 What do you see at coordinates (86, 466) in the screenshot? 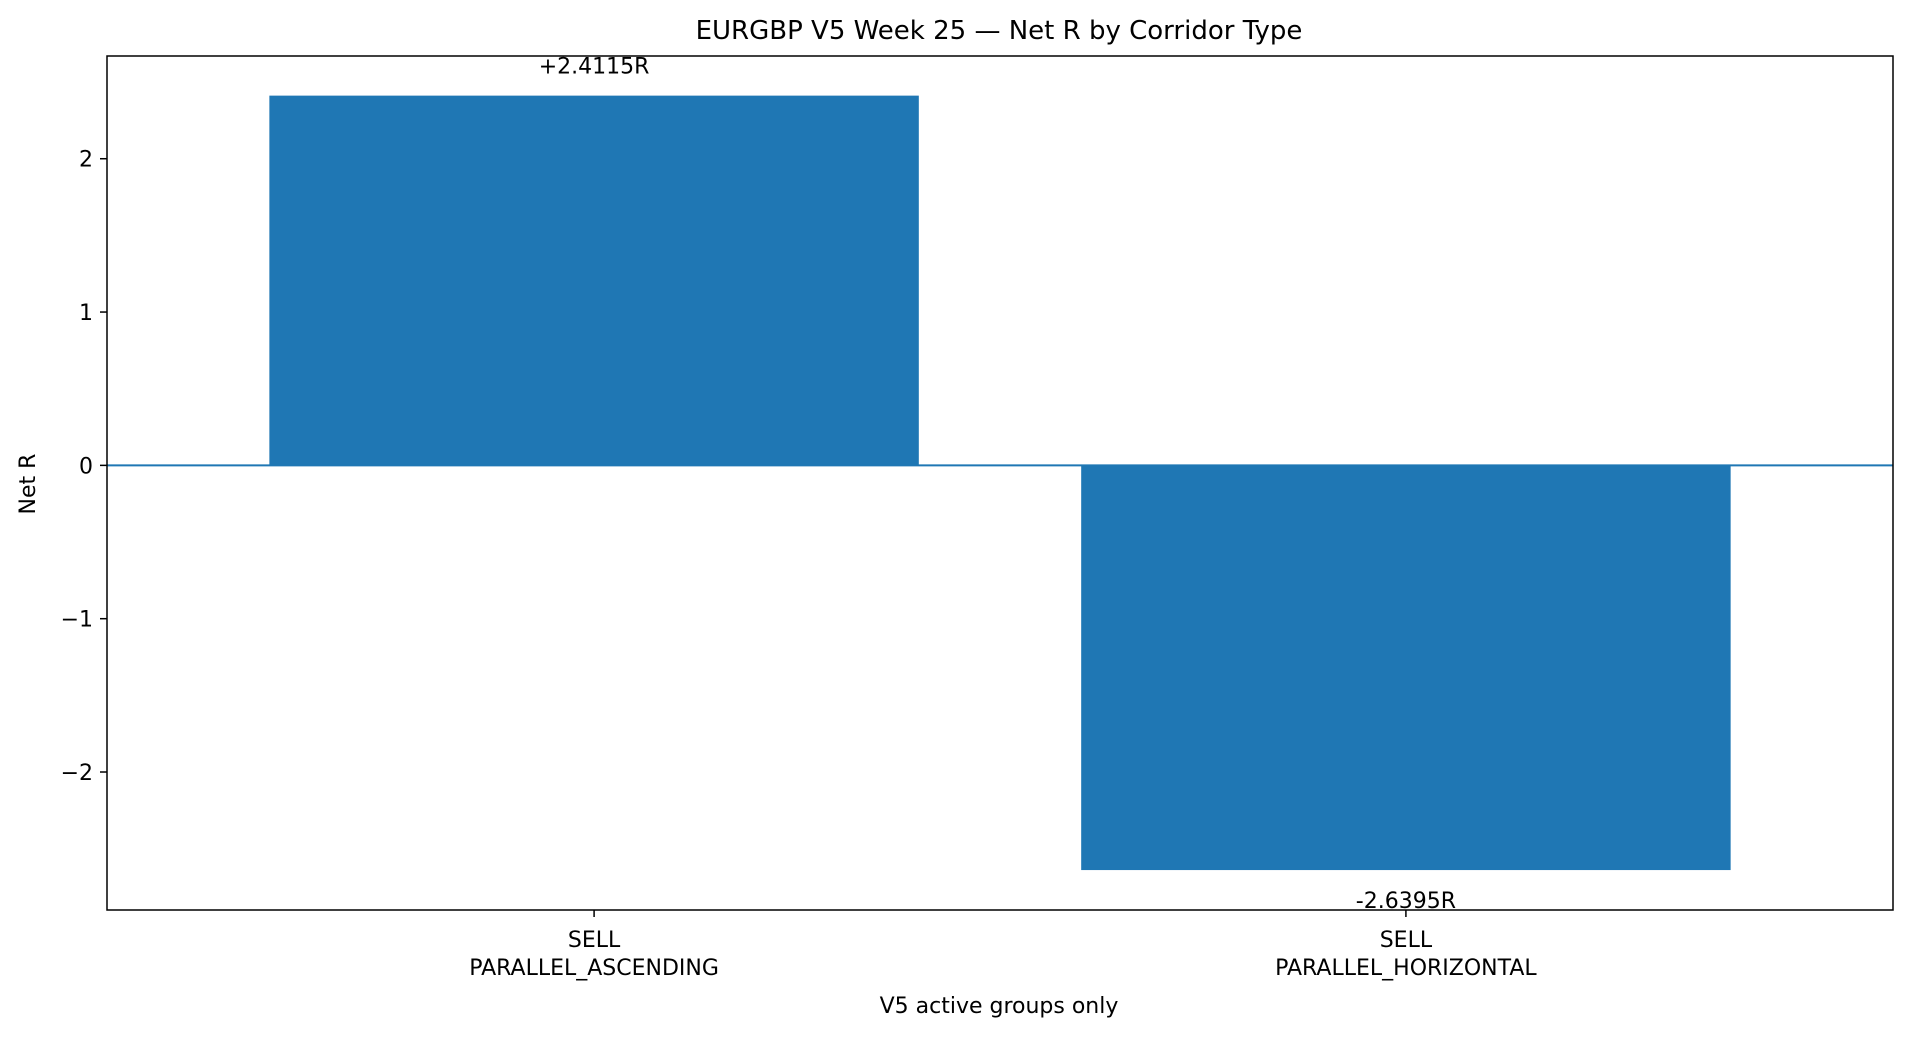
I see `y-tick-label: 0` at bounding box center [86, 466].